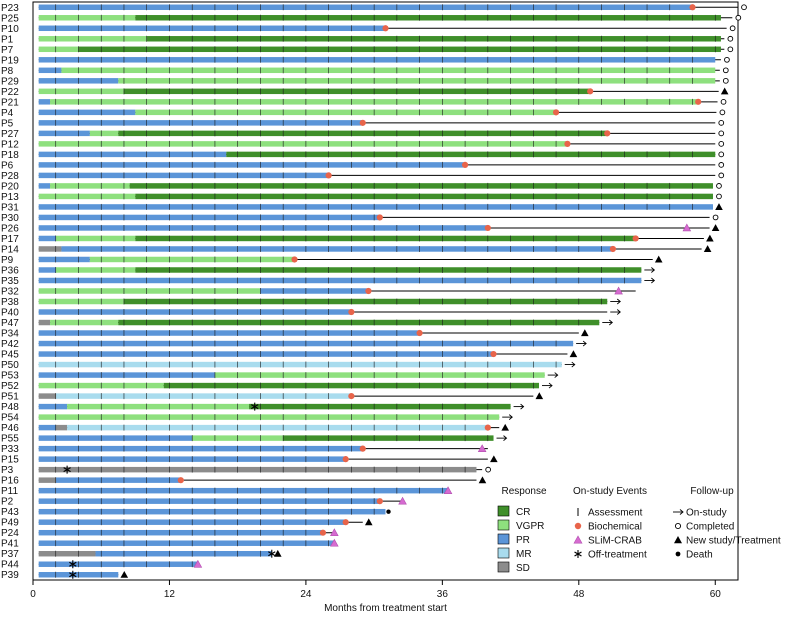 This screenshot has width=800, height=641. Describe the element at coordinates (10, 102) in the screenshot. I see `patient-label: P21` at that location.